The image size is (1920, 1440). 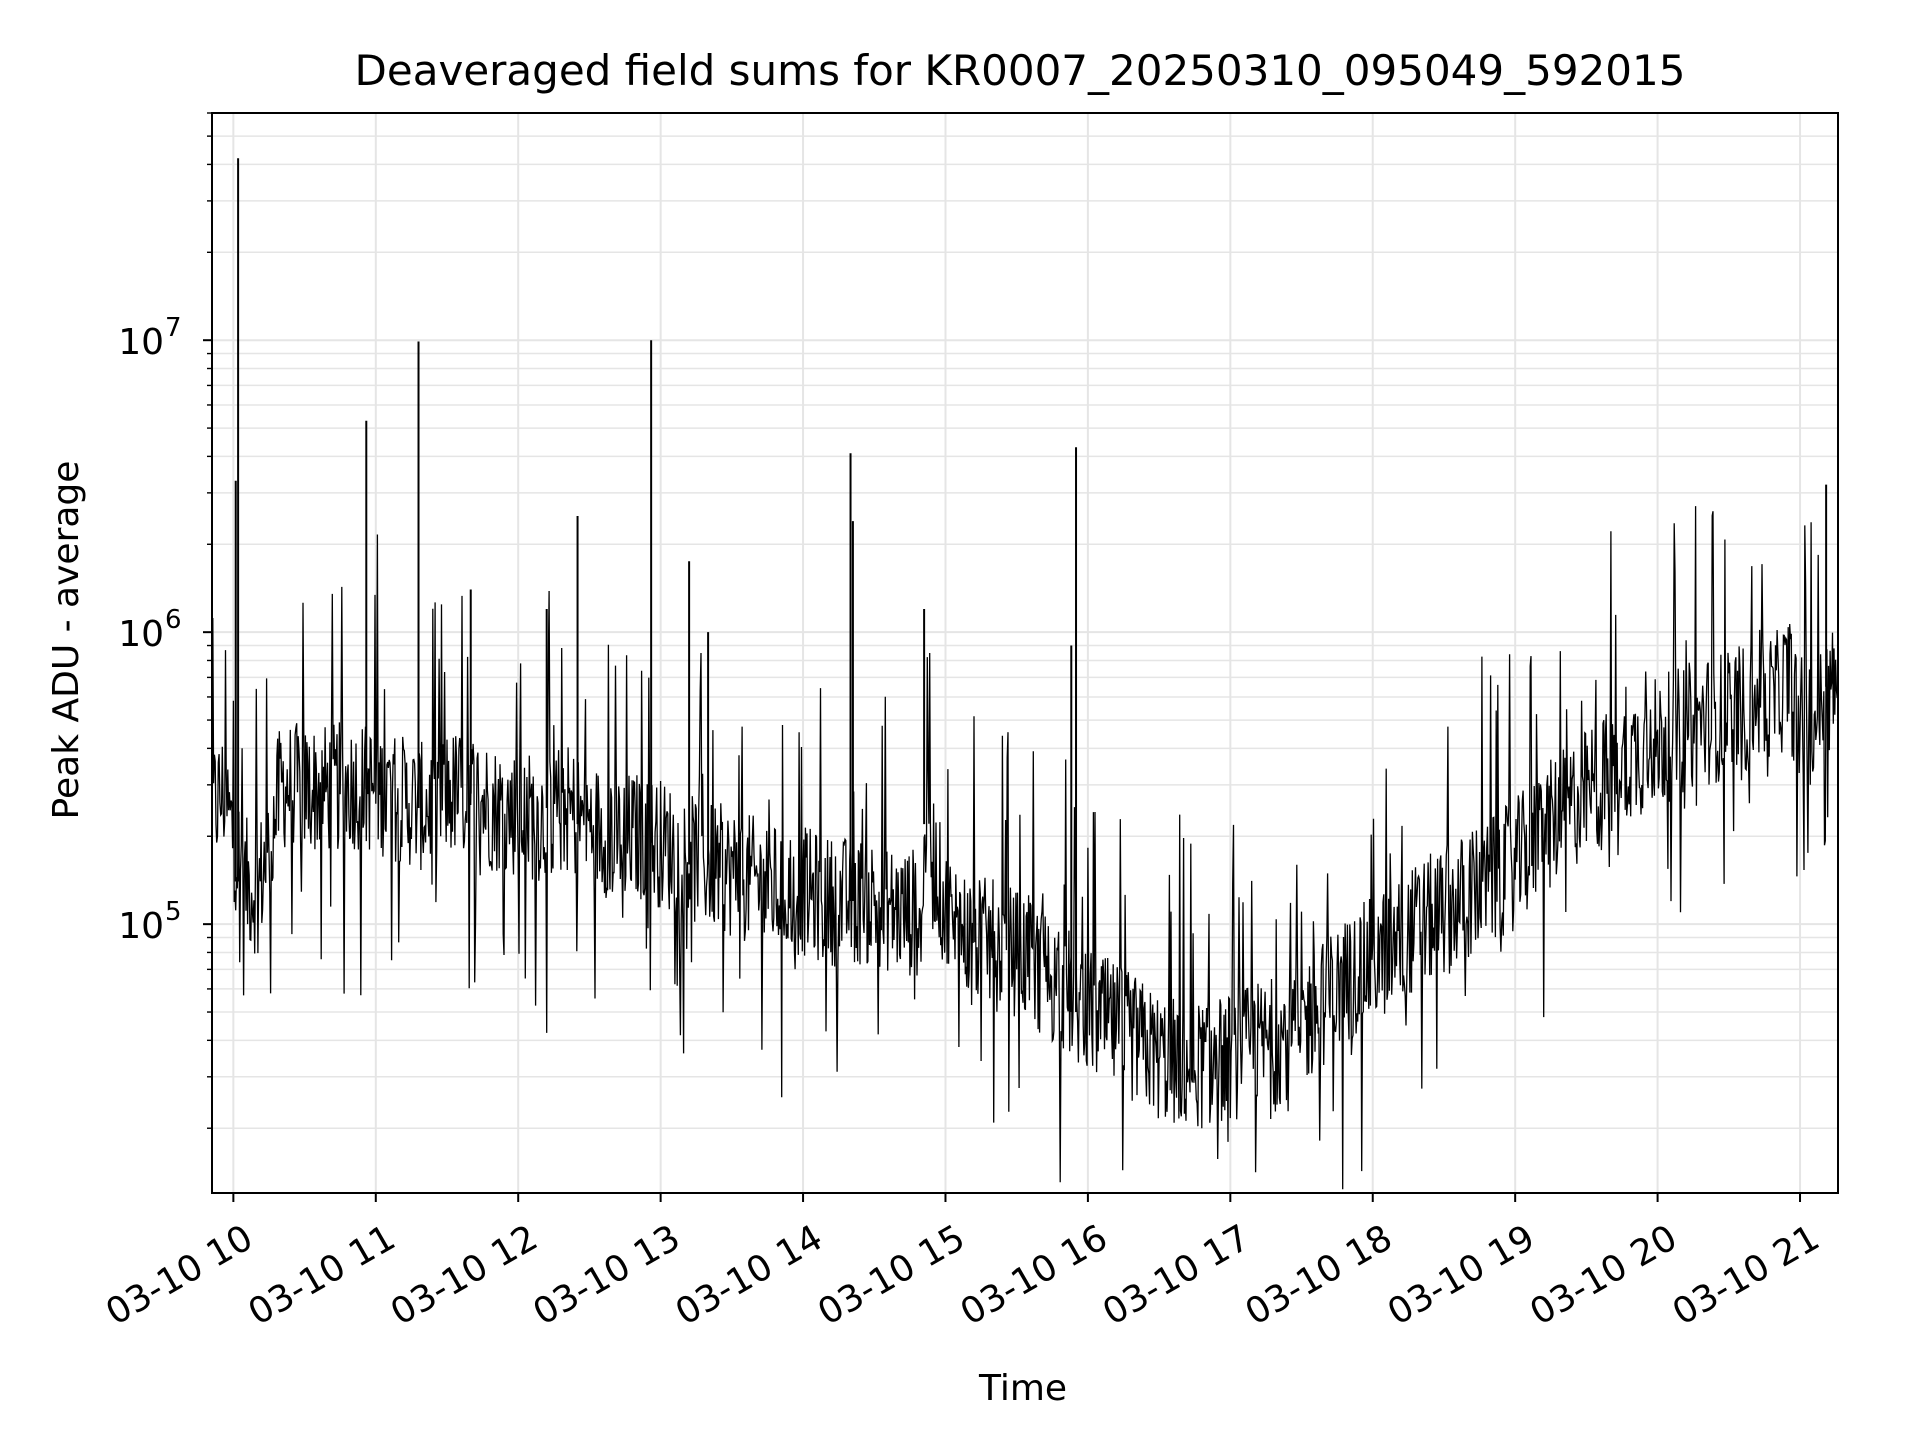 I want to click on y-tick-label-exponent: 6, so click(x=173, y=620).